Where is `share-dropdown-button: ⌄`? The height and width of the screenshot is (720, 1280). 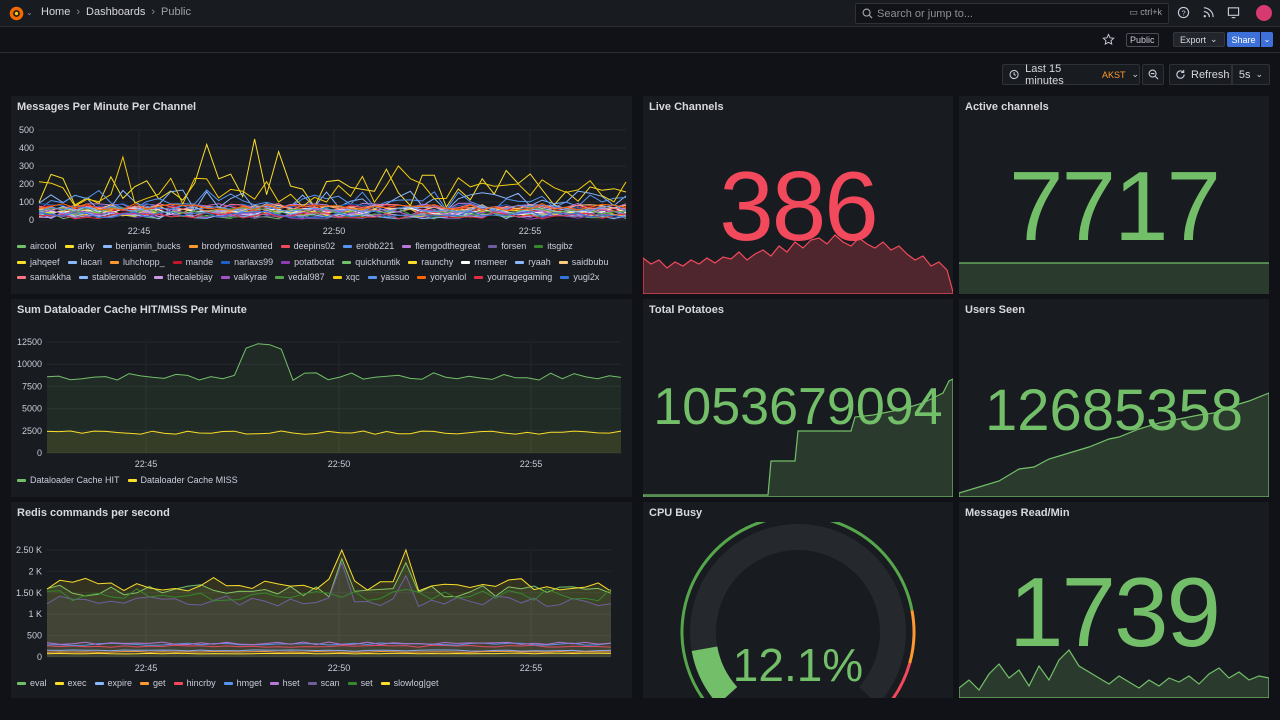 share-dropdown-button: ⌄ is located at coordinates (1267, 39).